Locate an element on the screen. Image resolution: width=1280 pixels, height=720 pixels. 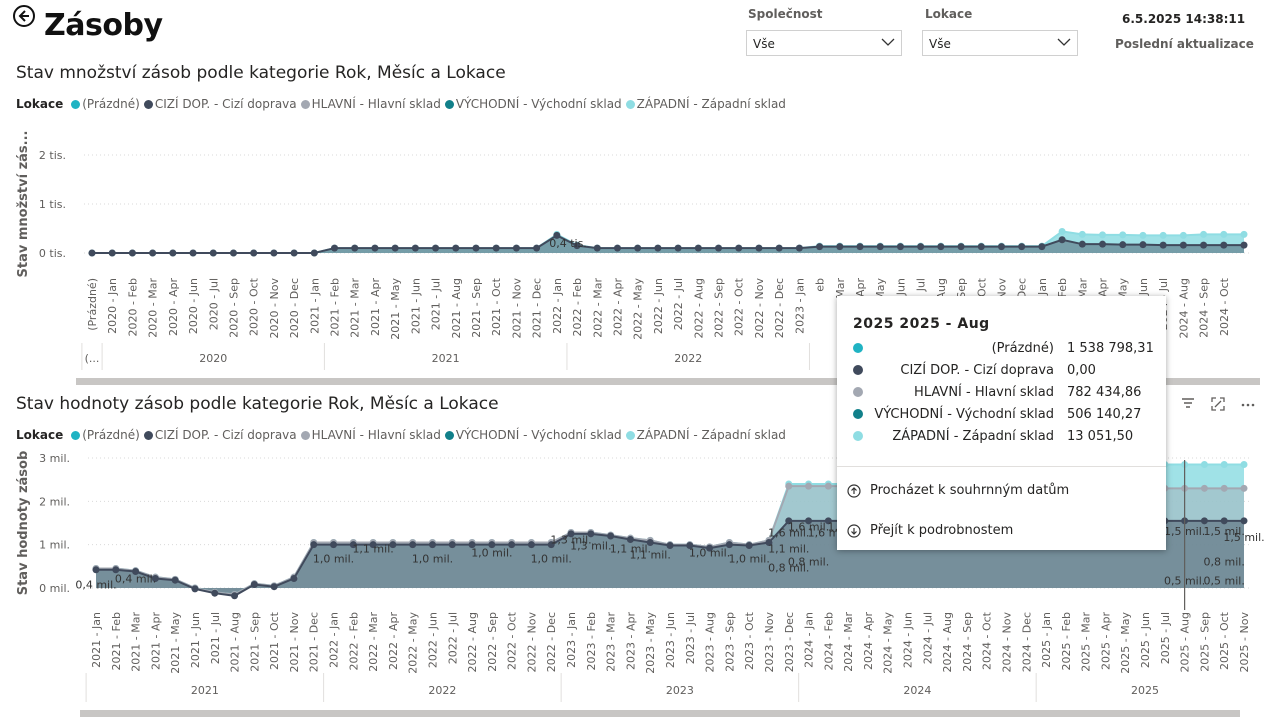
legend-label: ZÁPADNÍ - Západní sklad is located at coordinates (711, 104).